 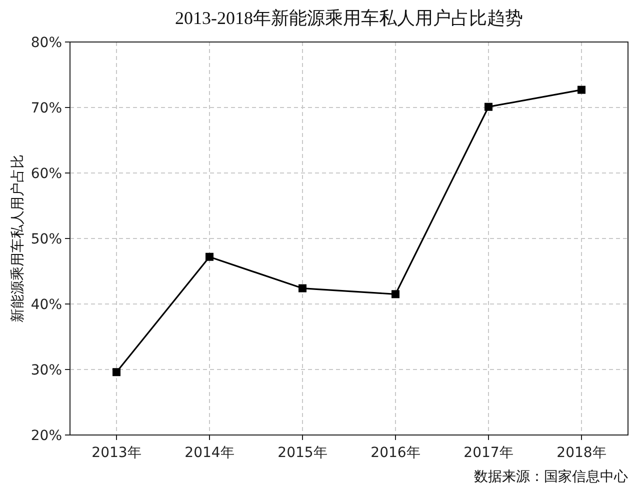 I want to click on y-tick-label: 80%, so click(x=46, y=43).